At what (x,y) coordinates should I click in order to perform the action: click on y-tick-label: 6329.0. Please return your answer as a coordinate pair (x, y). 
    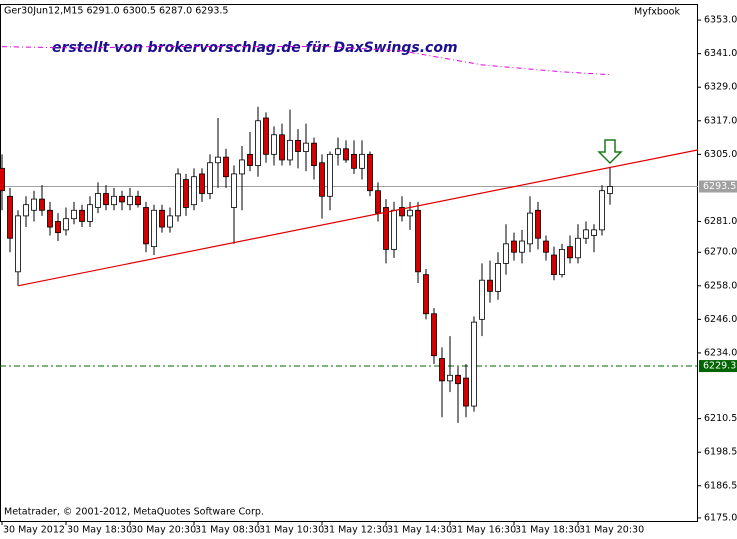
    Looking at the image, I should click on (720, 87).